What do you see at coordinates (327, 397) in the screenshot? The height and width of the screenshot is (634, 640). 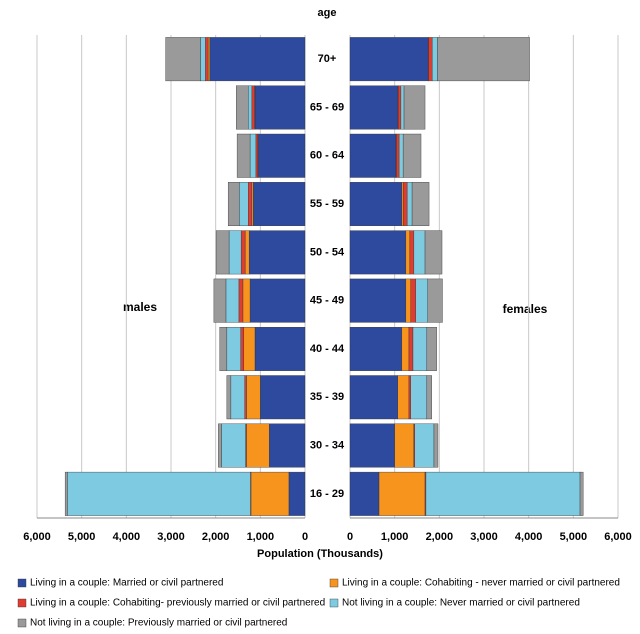 I see `category-label: 35 - 39` at bounding box center [327, 397].